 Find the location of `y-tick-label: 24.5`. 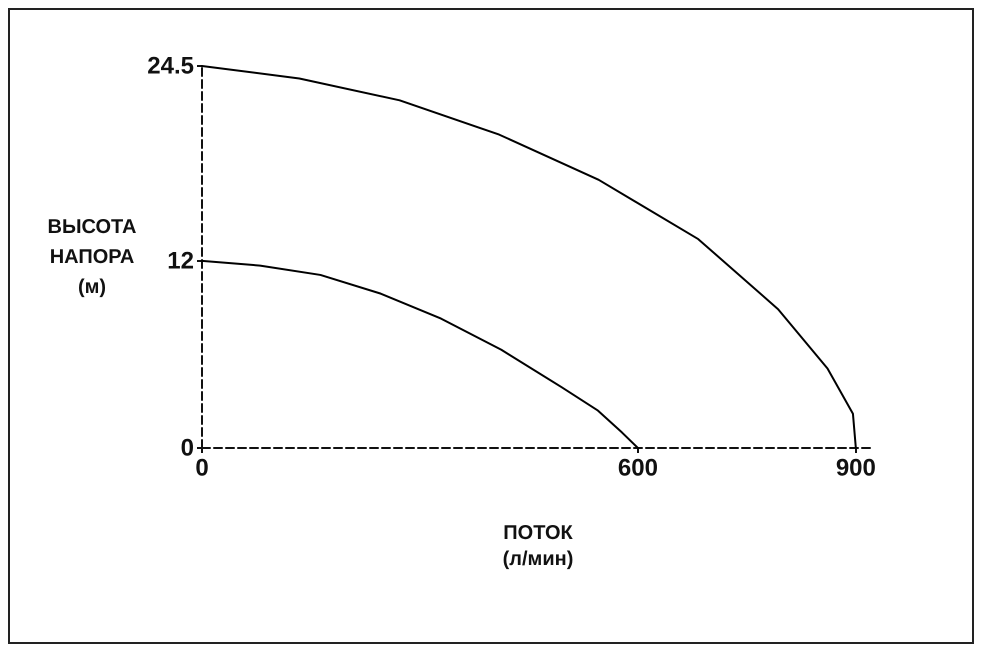

y-tick-label: 24.5 is located at coordinates (170, 66).